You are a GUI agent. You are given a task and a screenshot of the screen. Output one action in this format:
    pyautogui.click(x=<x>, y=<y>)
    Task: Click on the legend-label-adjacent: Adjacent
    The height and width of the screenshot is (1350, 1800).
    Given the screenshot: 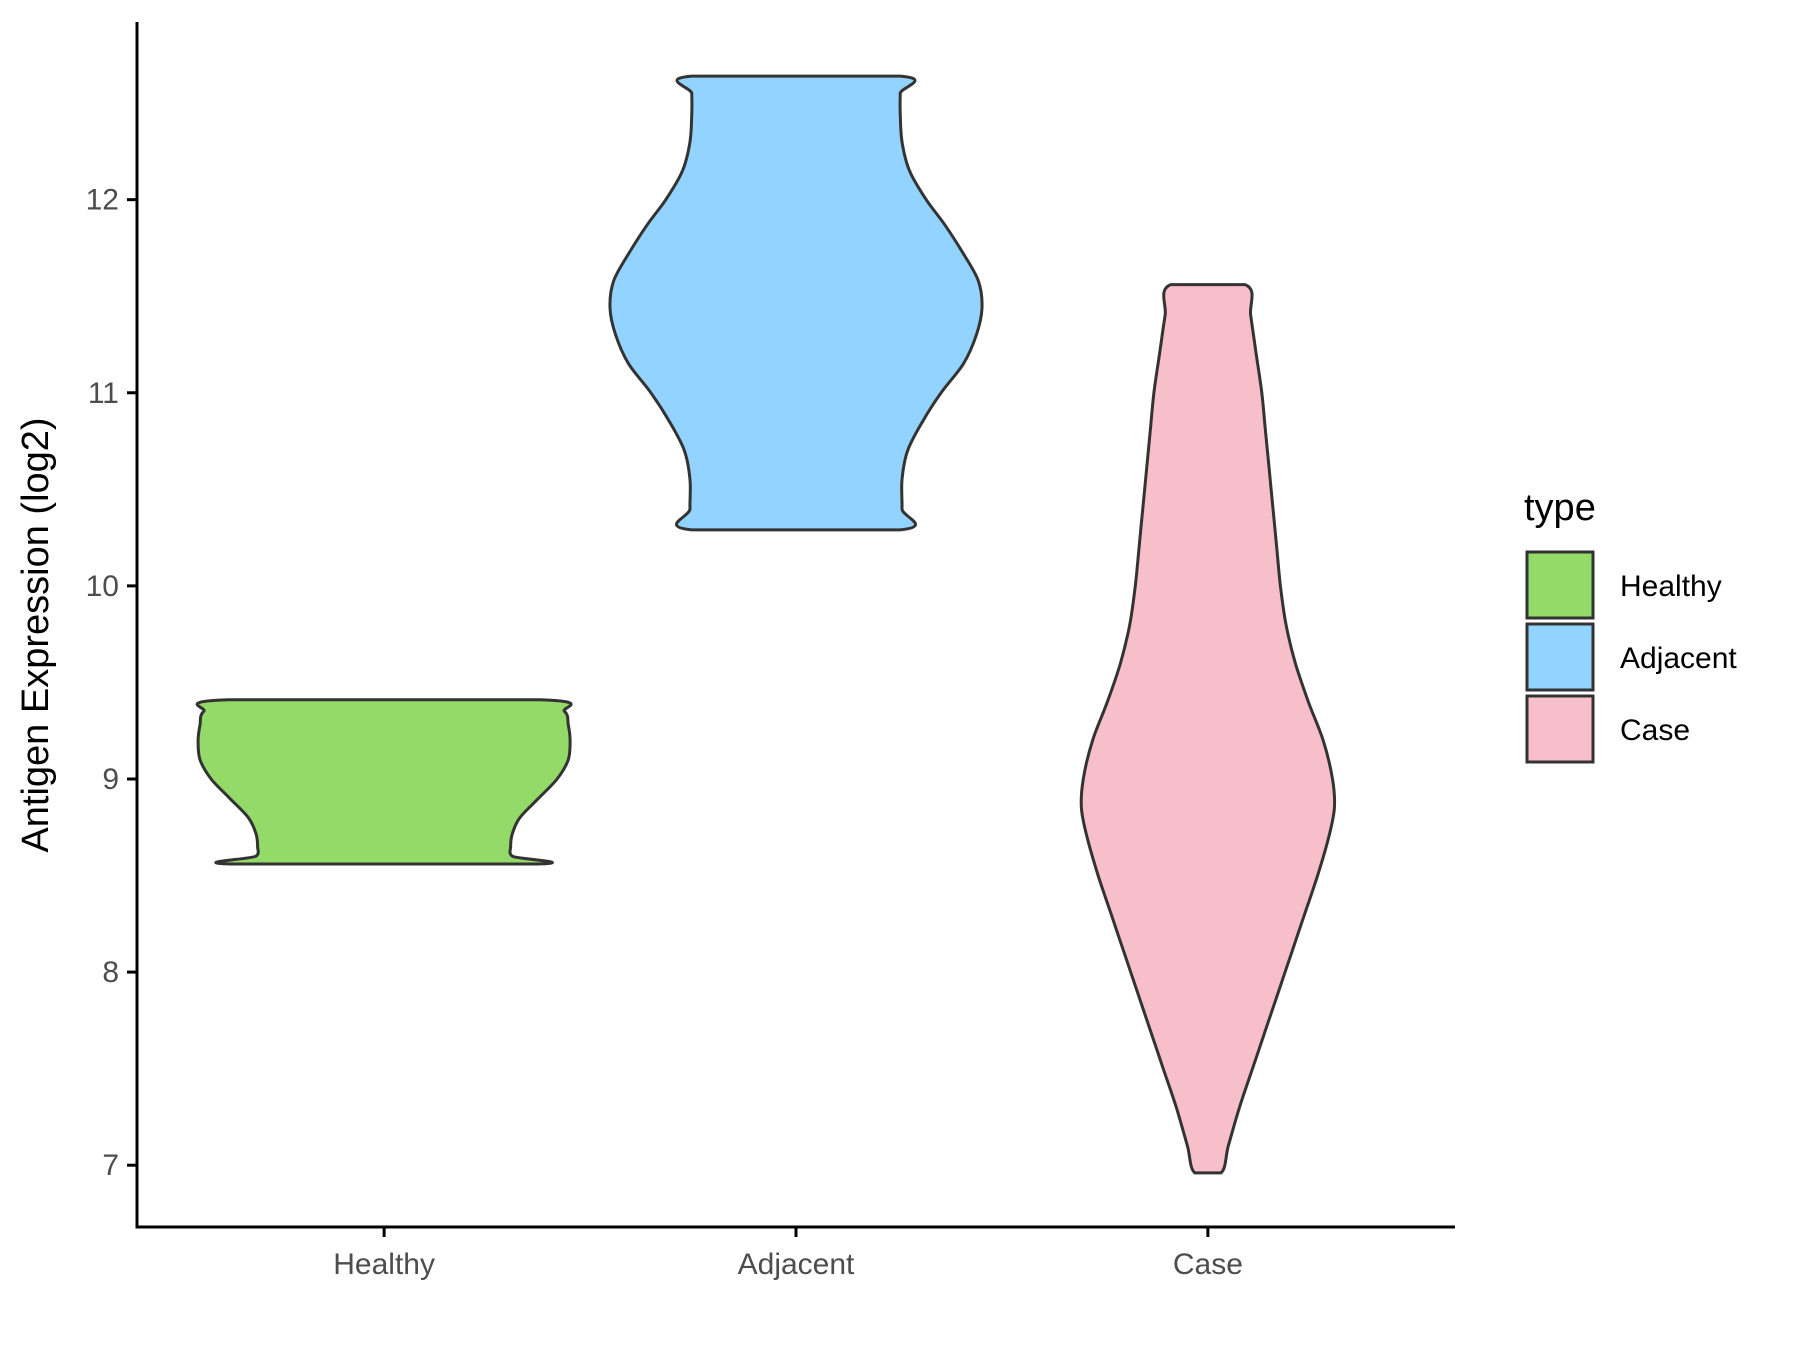 What is the action you would take?
    pyautogui.click(x=1678, y=658)
    